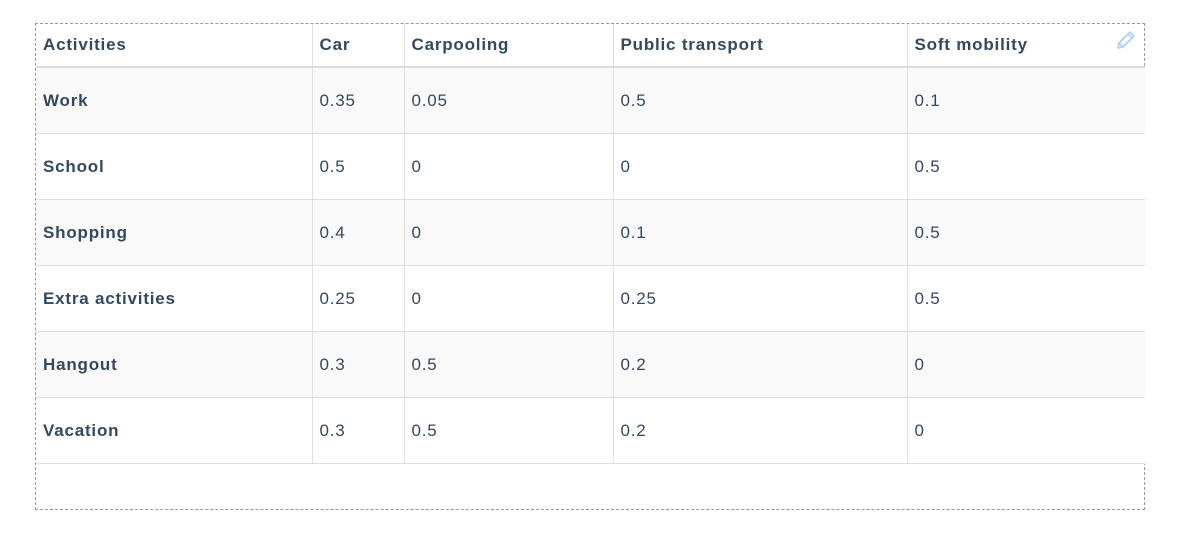 The image size is (1180, 544). I want to click on cell-carpooling: 0.05, so click(509, 100).